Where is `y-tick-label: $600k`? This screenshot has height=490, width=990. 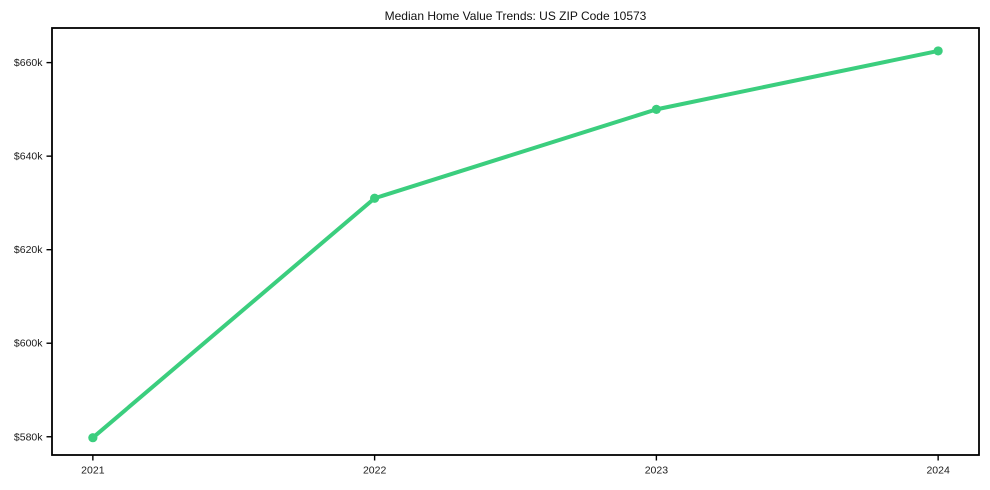
y-tick-label: $600k is located at coordinates (28, 344).